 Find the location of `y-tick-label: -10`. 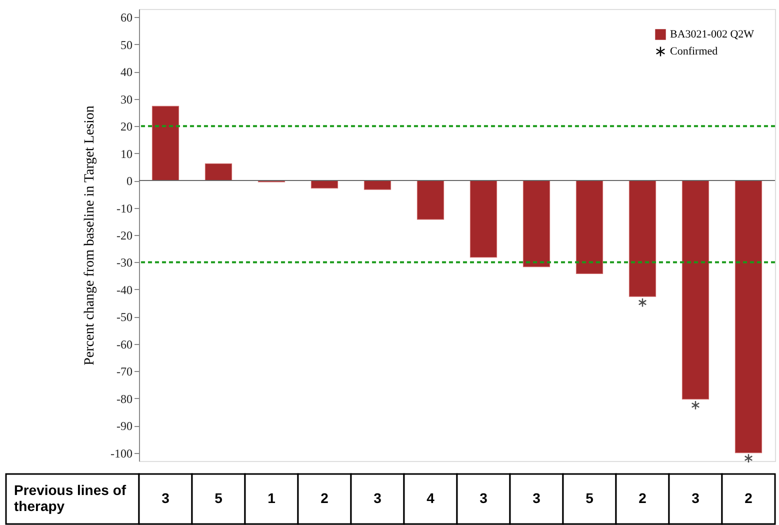

y-tick-label: -10 is located at coordinates (124, 208).